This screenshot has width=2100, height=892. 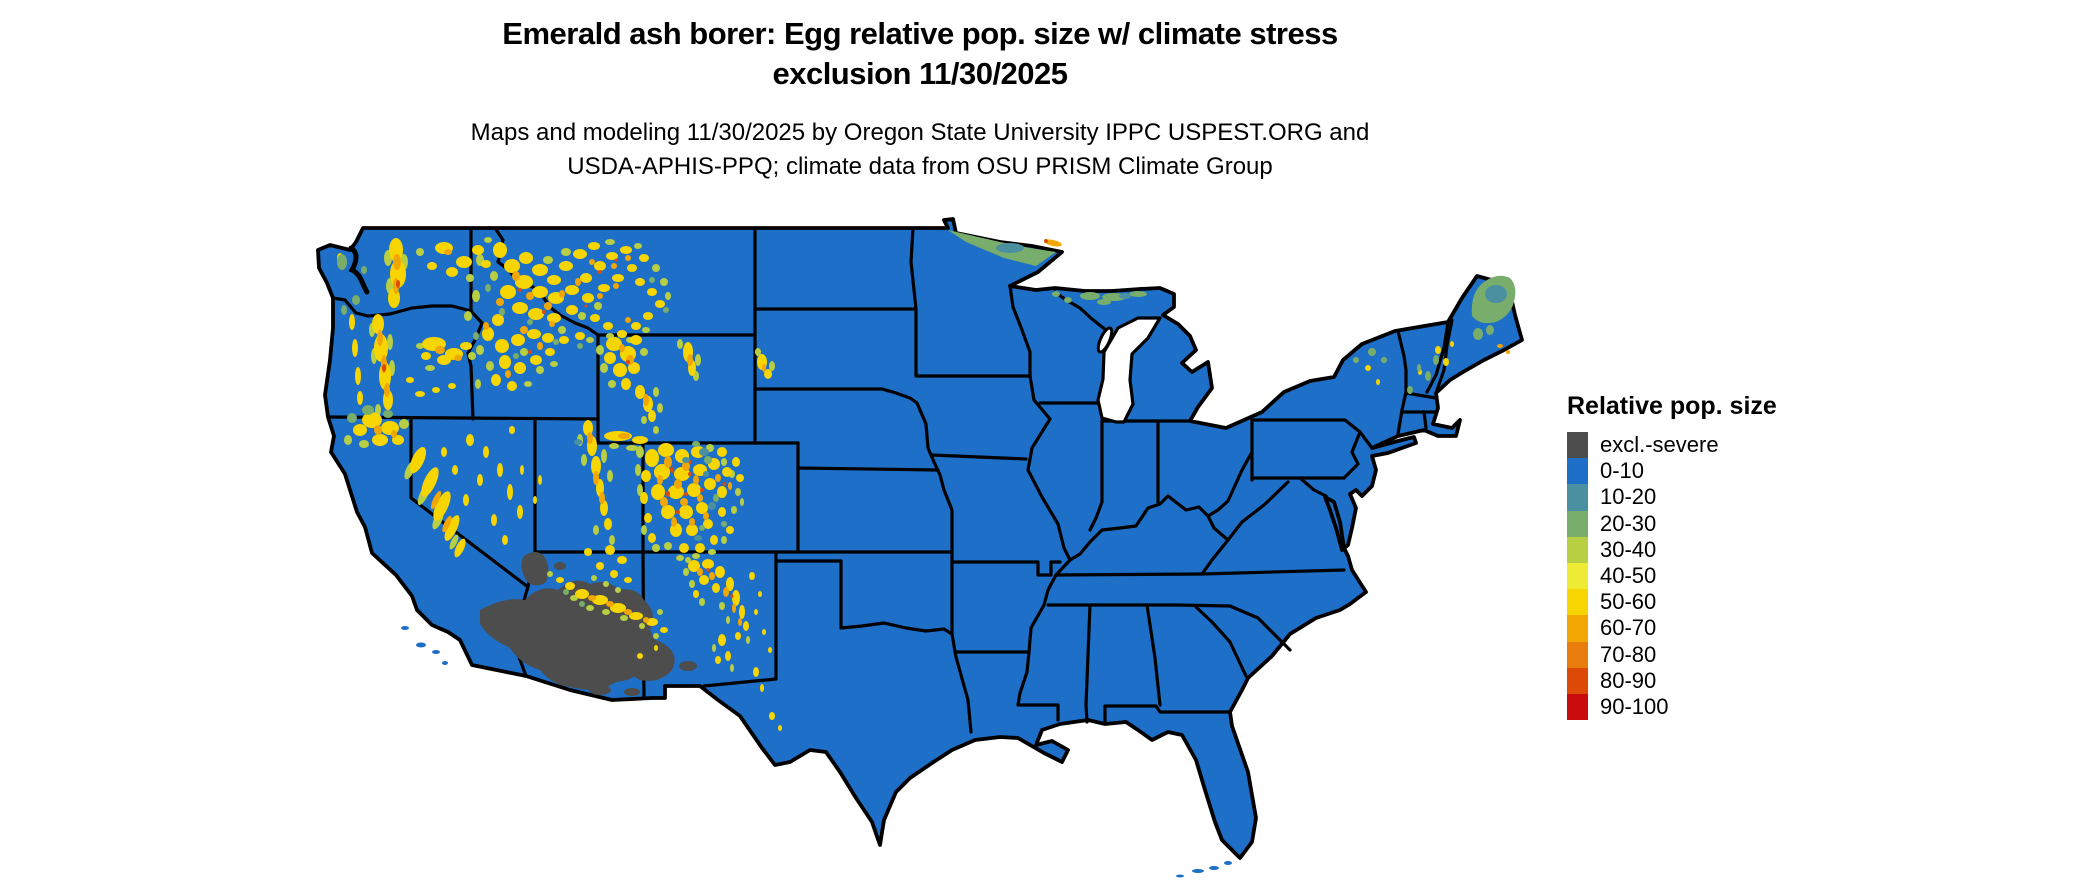 What do you see at coordinates (359, 270) in the screenshot?
I see `puget-sound` at bounding box center [359, 270].